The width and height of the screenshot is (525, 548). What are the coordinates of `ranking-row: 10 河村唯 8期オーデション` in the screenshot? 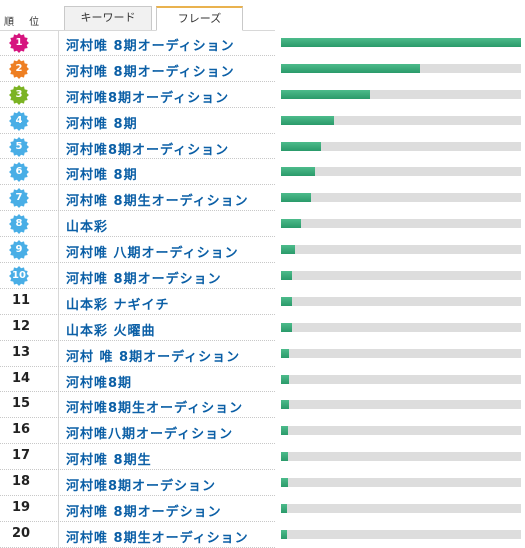 It's located at (262, 276).